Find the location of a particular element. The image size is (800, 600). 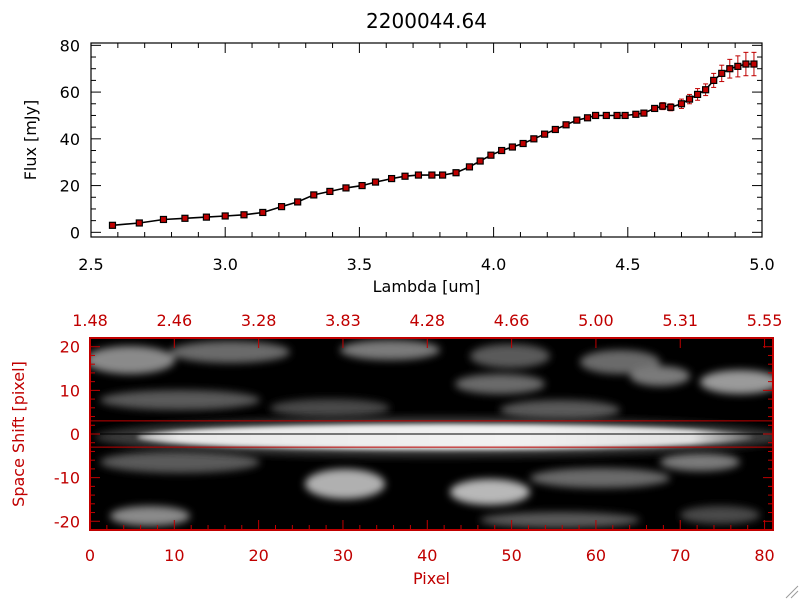

wavelength-tick-label: 3.83 is located at coordinates (343, 320).